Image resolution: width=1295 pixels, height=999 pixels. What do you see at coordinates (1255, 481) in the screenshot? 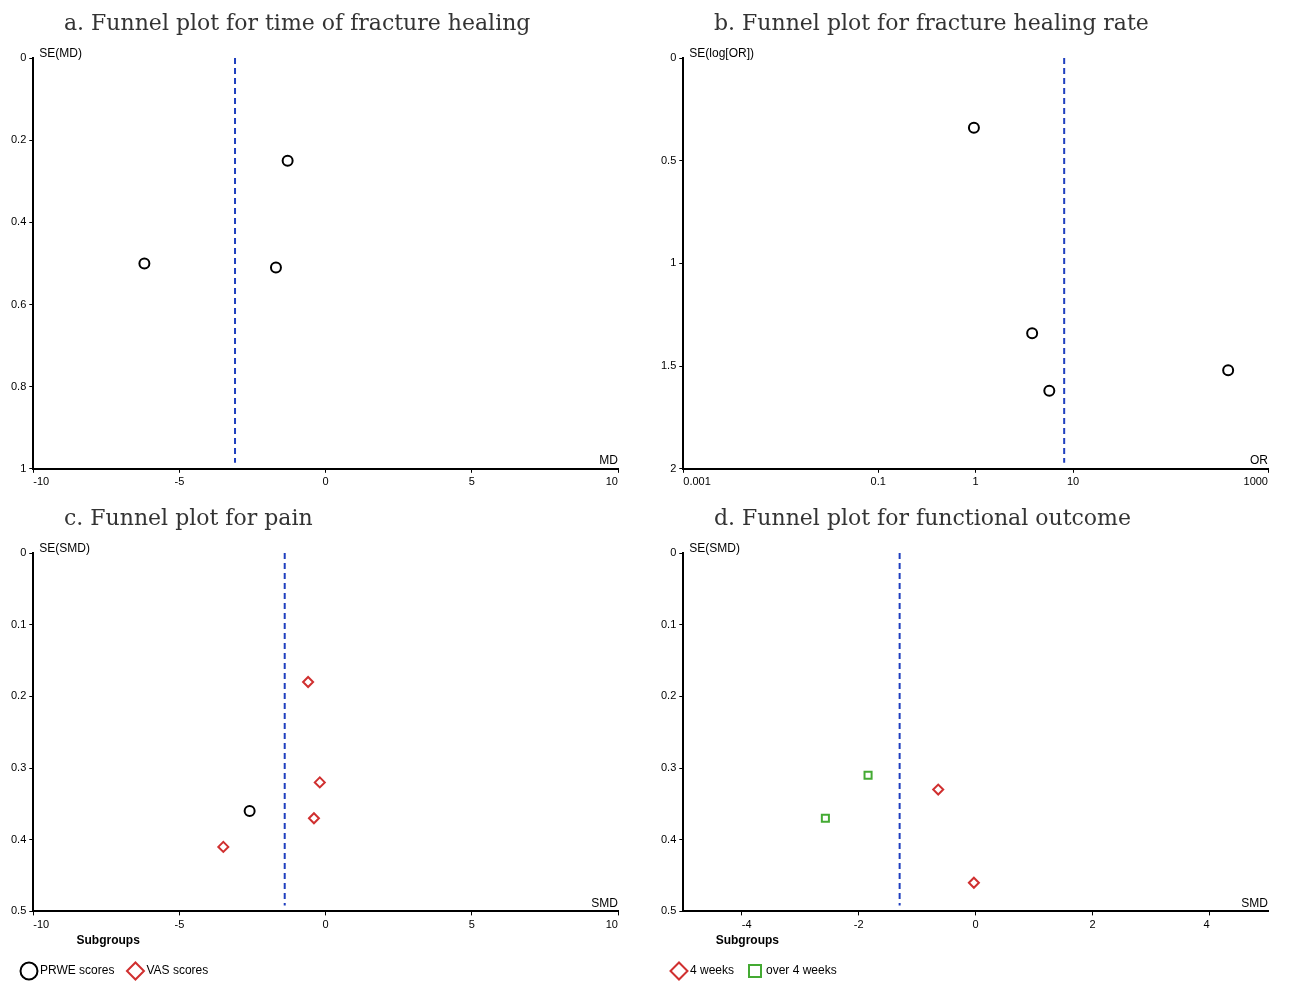
I see `x-tick-label: 1000` at bounding box center [1255, 481].